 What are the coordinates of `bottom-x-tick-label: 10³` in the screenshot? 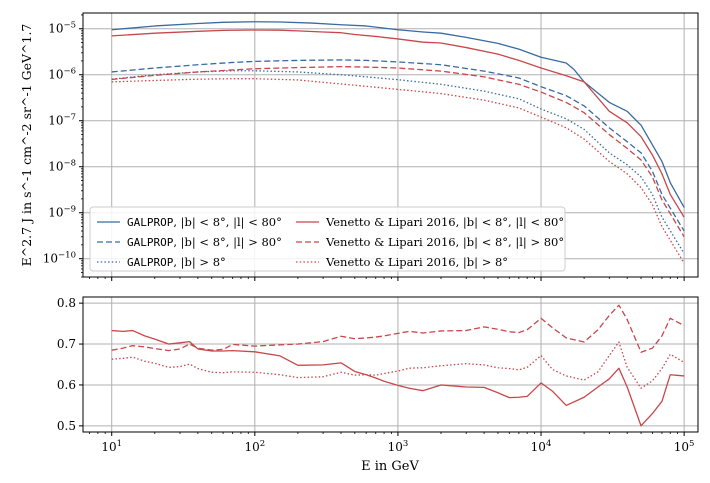 It's located at (398, 446).